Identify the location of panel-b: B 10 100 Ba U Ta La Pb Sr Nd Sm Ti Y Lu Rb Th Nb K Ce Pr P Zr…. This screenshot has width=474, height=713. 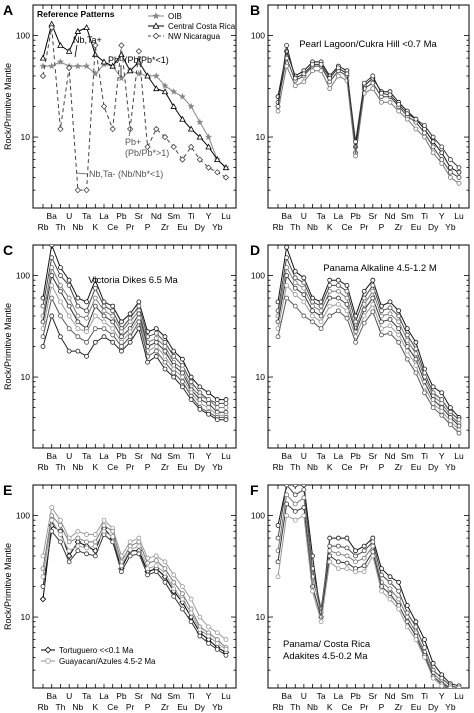
(360, 117).